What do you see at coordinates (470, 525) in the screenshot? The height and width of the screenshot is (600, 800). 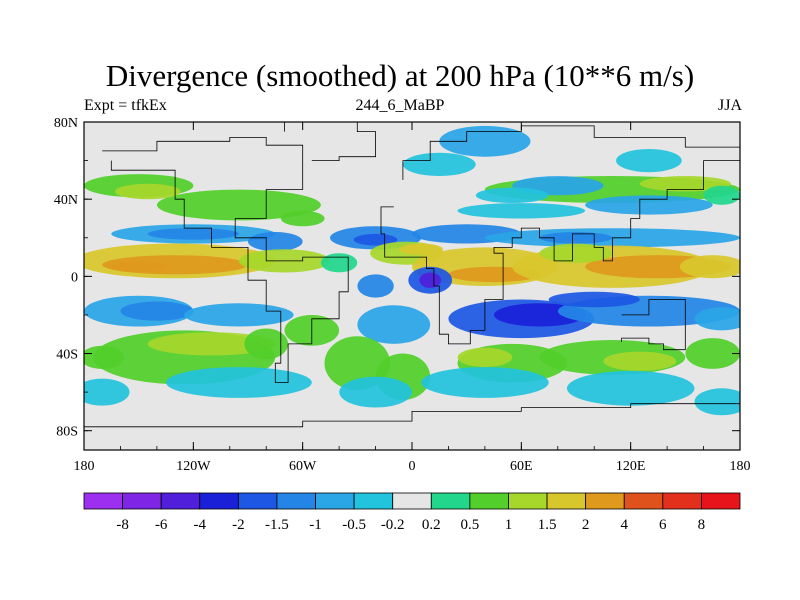 I see `colorbar-label: 0.5` at bounding box center [470, 525].